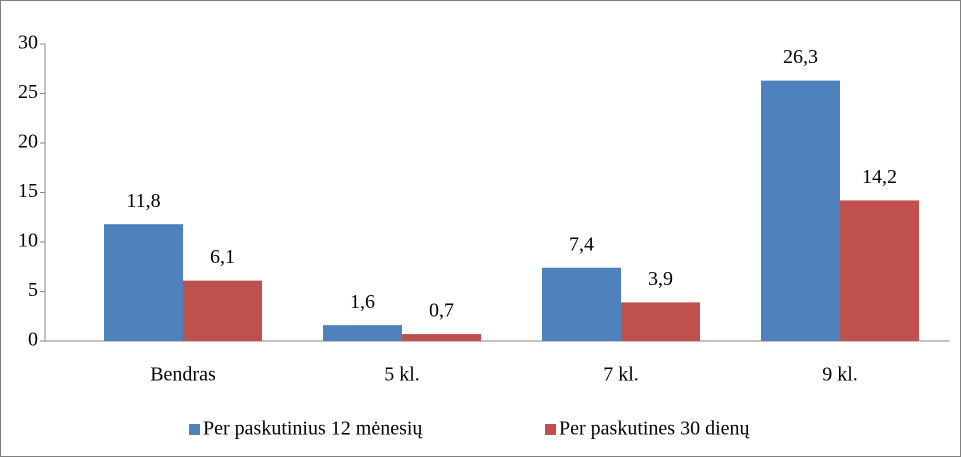 The width and height of the screenshot is (961, 457). Describe the element at coordinates (33, 290) in the screenshot. I see `y-tick-label: 5` at that location.